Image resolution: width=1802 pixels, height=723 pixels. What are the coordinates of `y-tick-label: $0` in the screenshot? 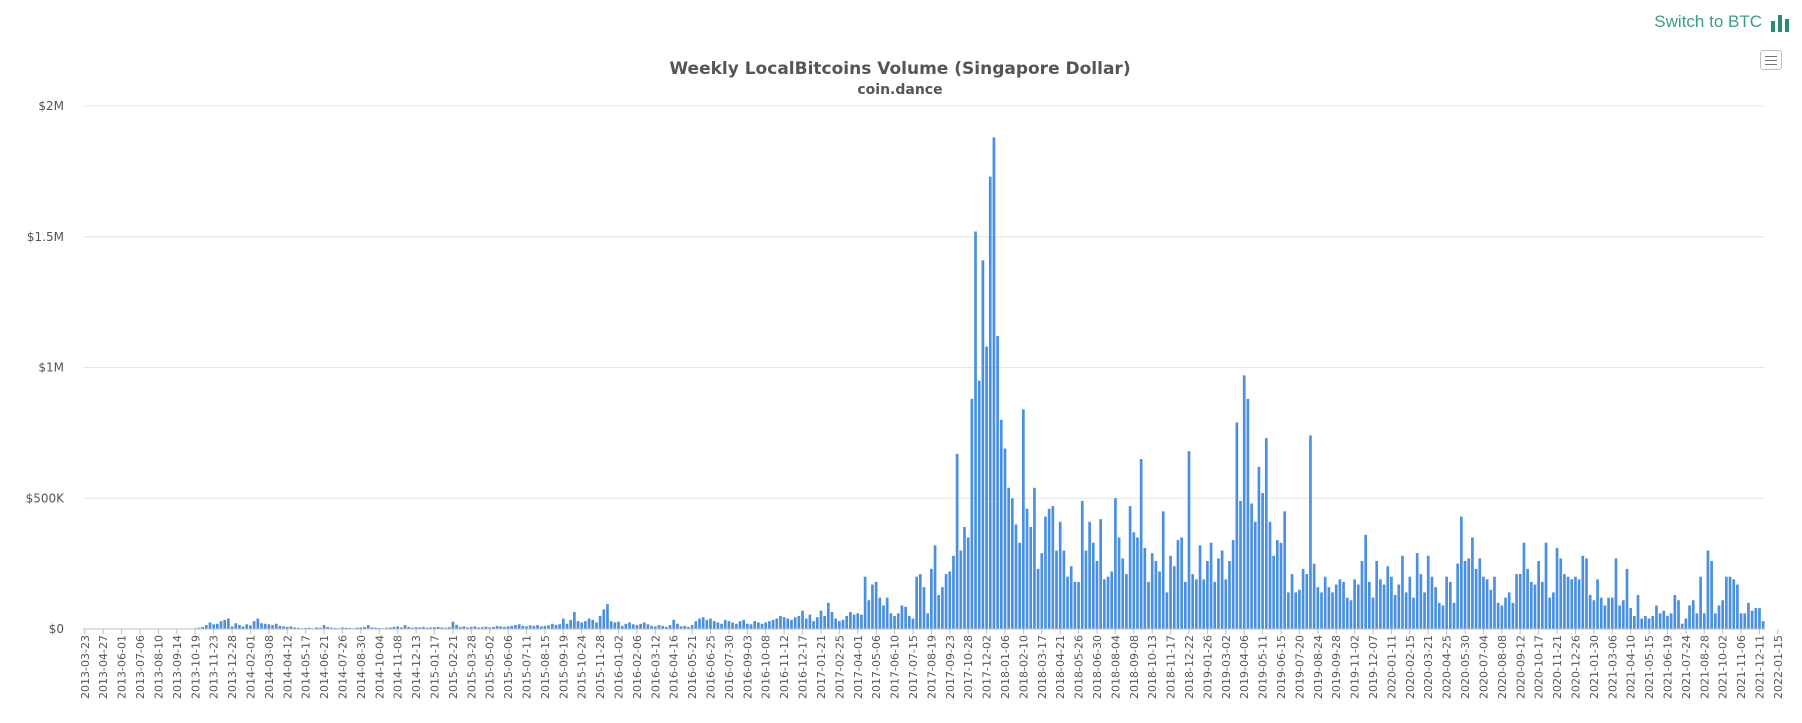 It's located at (56, 629).